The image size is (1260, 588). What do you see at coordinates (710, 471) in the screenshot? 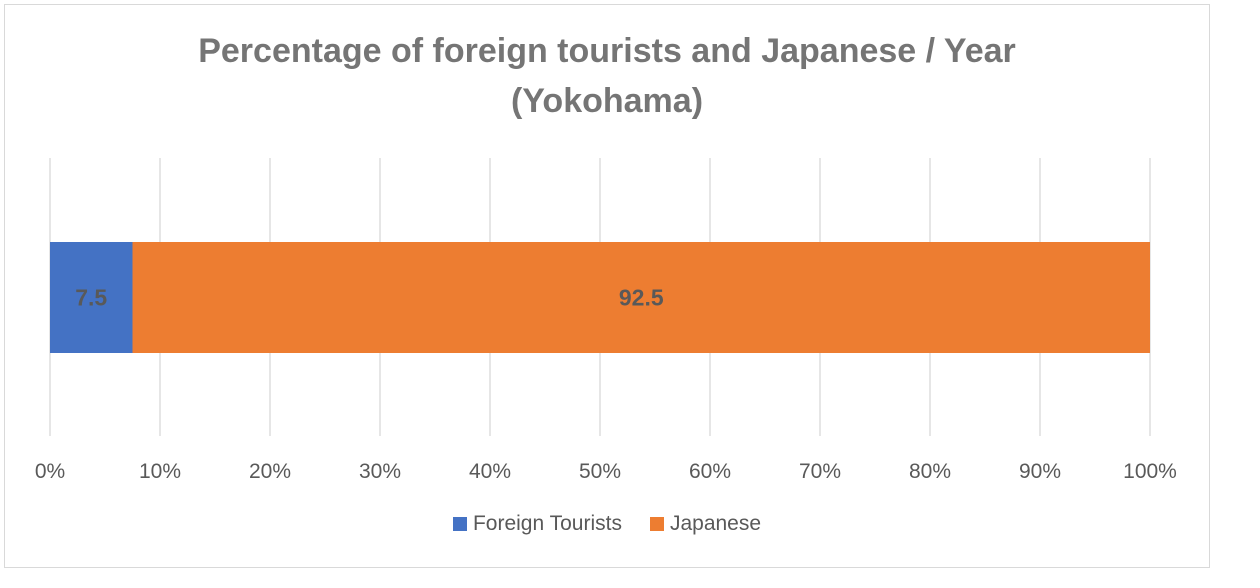
I see `x-tick-label-6: 60%` at bounding box center [710, 471].